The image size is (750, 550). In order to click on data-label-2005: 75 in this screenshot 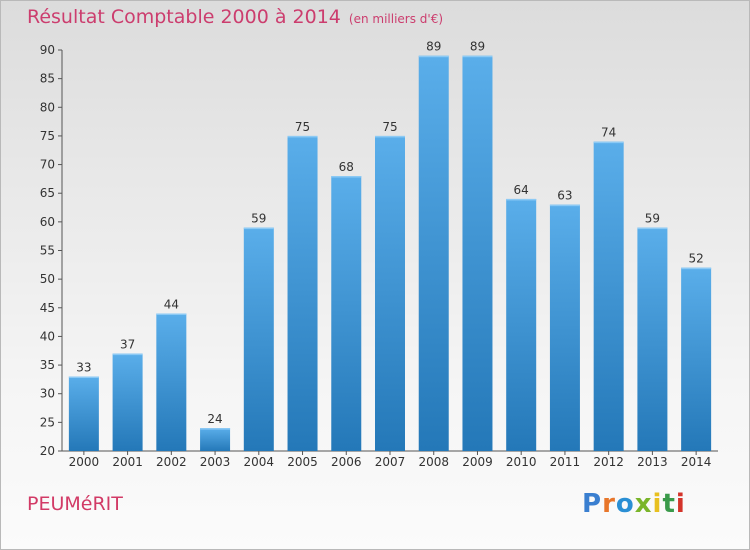, I will do `click(302, 127)`.